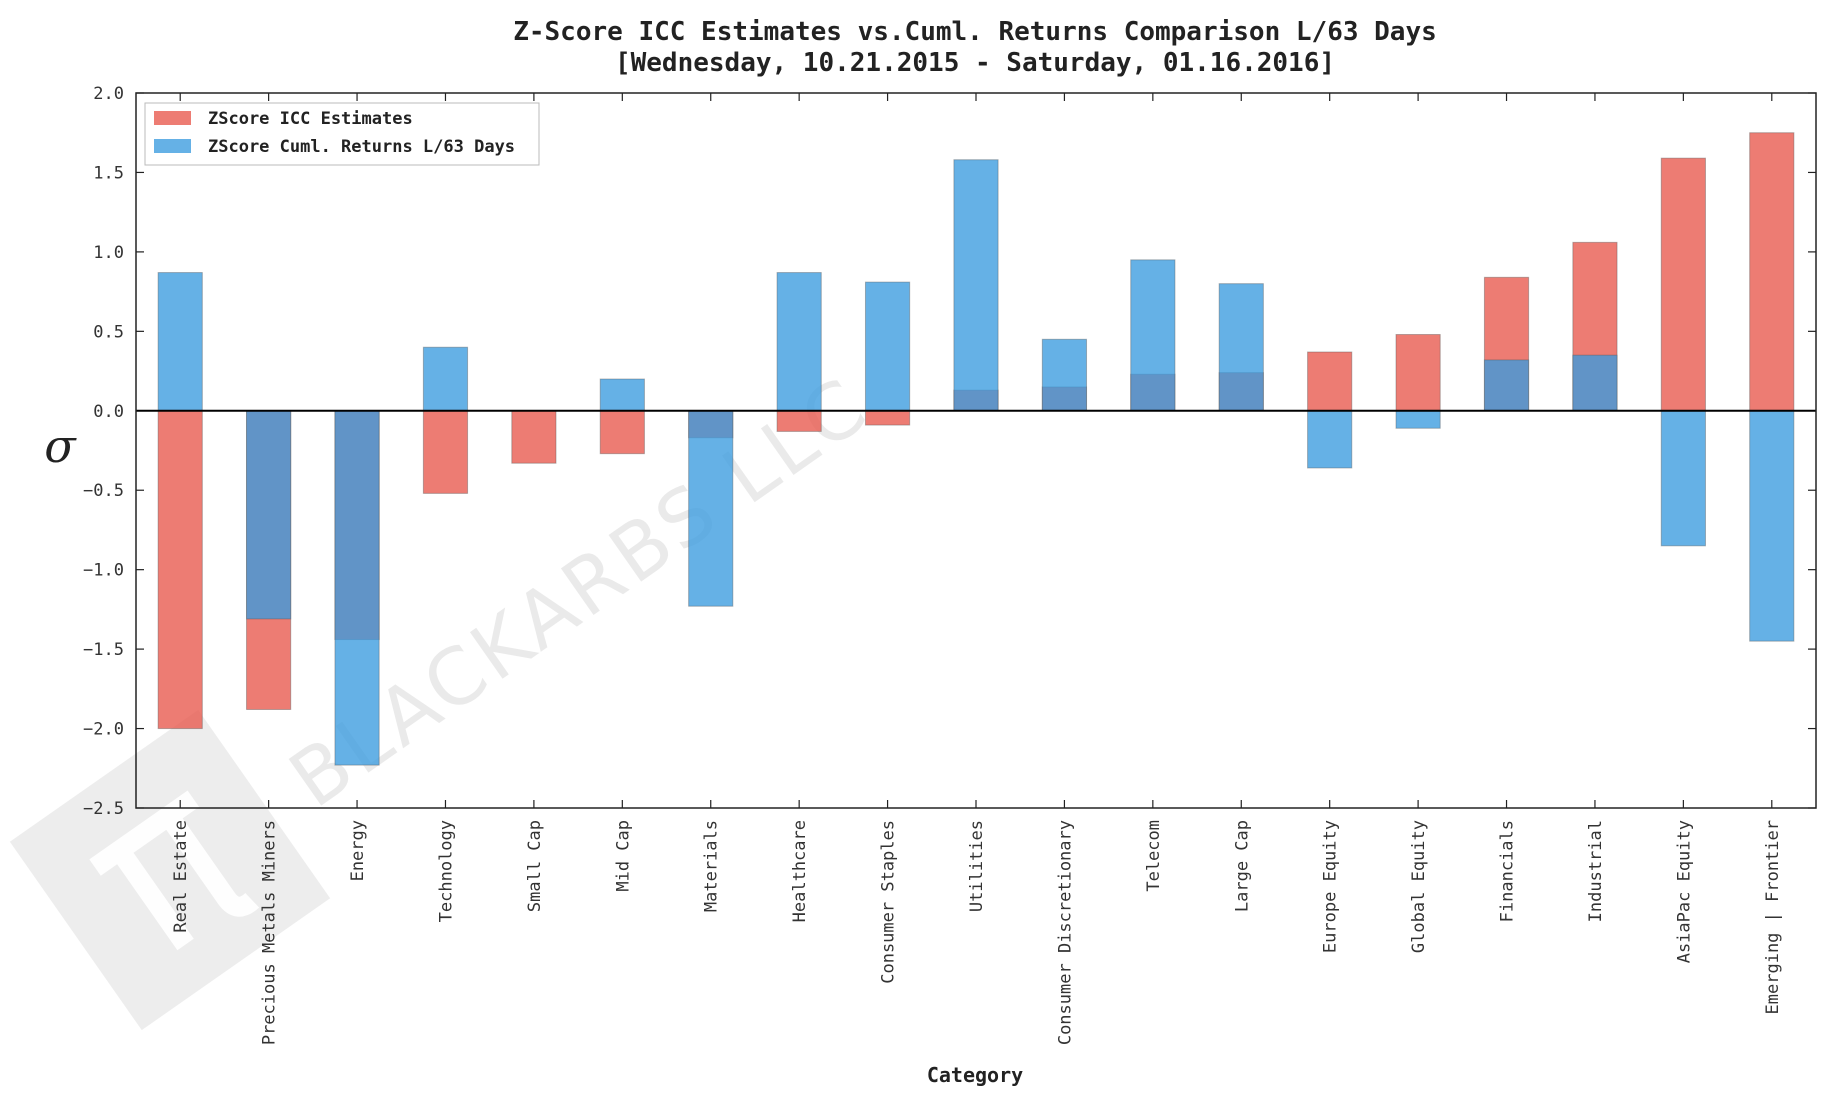  Describe the element at coordinates (622, 395) in the screenshot. I see `bar-returns-mid-cap` at that location.